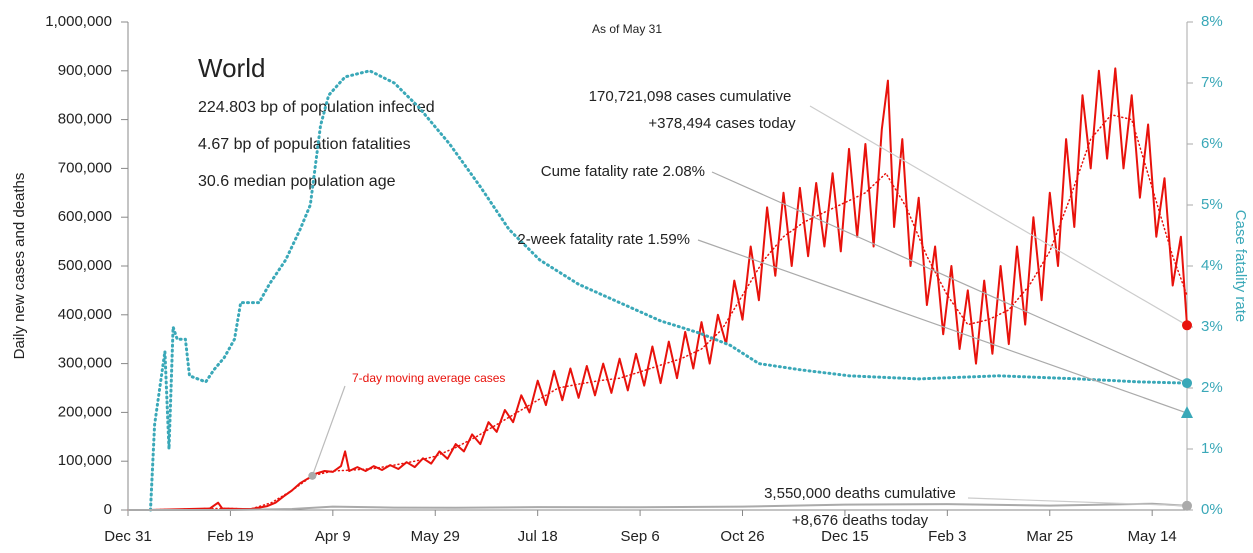  I want to click on y2-tick-label: 4%, so click(1212, 265).